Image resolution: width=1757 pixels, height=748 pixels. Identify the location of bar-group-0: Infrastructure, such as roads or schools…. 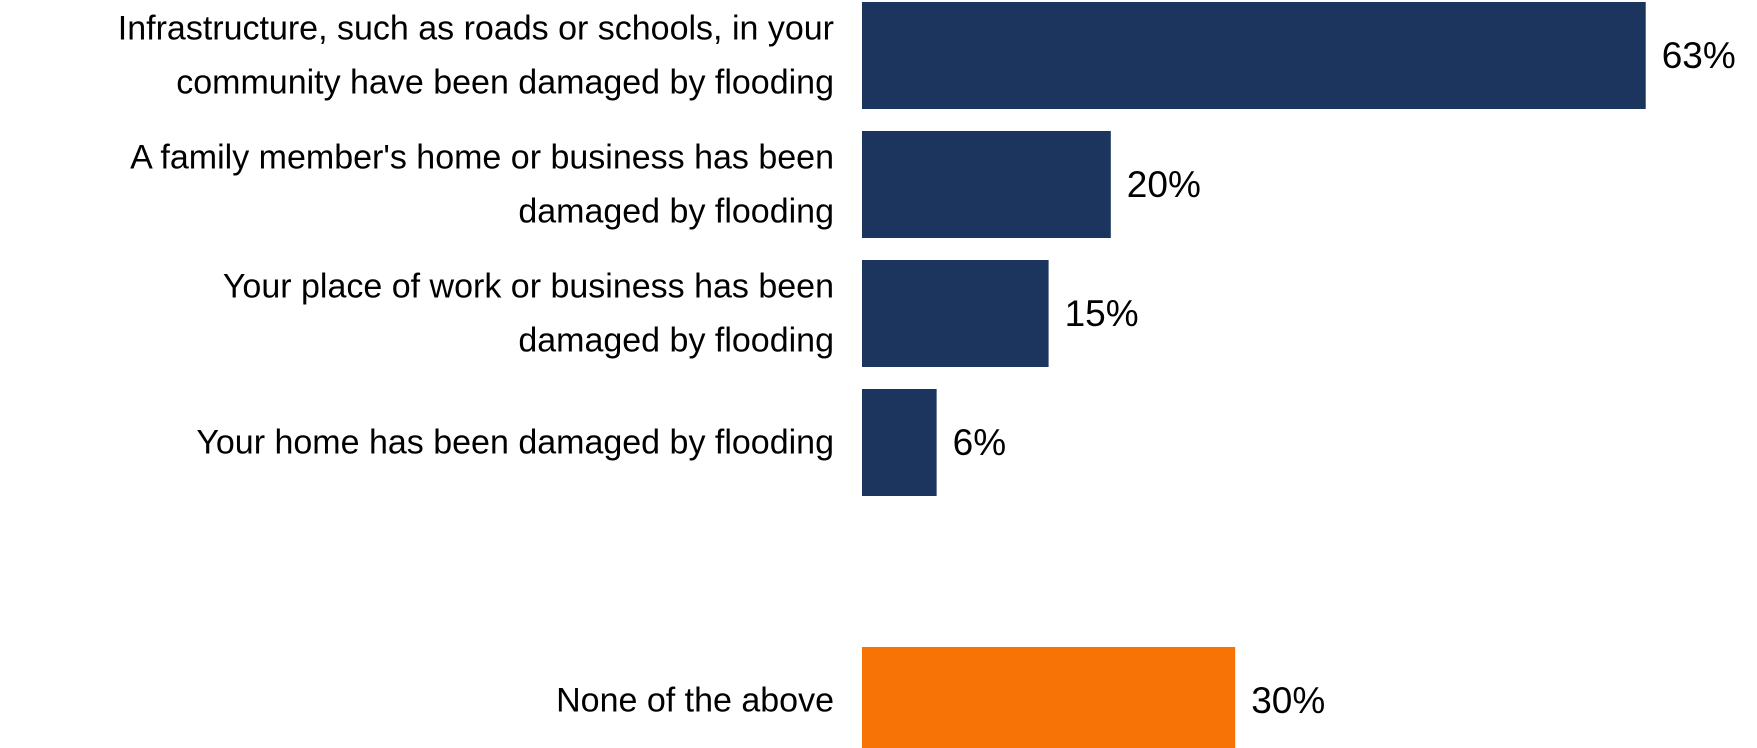
(927, 55).